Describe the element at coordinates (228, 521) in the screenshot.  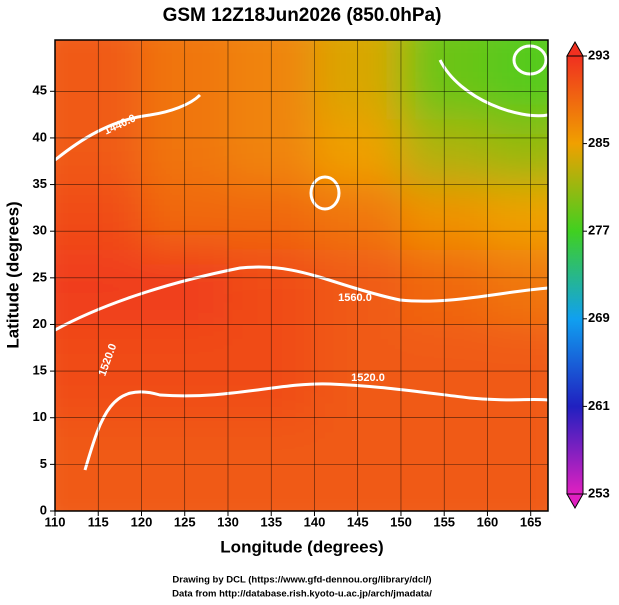
I see `x-tick-label: 130` at that location.